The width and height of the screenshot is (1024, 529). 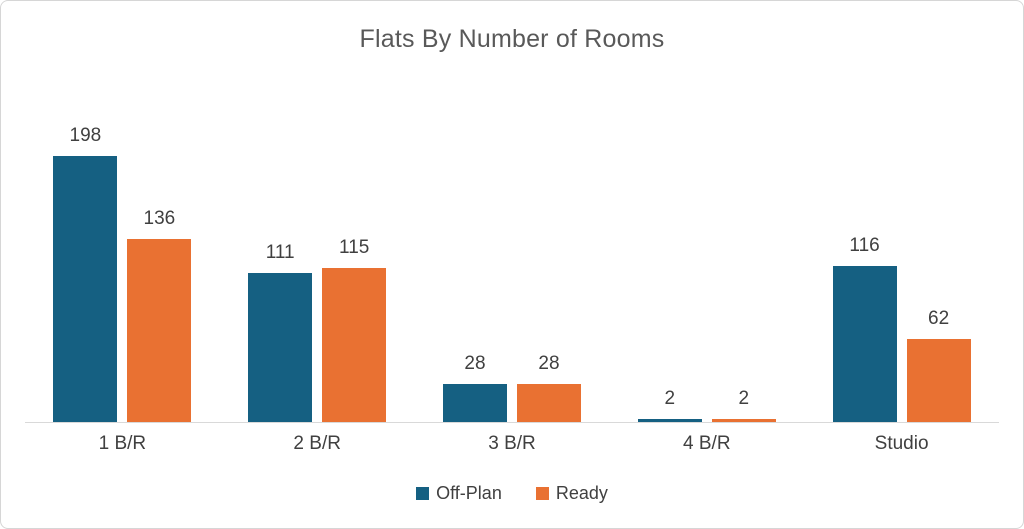 What do you see at coordinates (542, 493) in the screenshot?
I see `ready-swatch-icon` at bounding box center [542, 493].